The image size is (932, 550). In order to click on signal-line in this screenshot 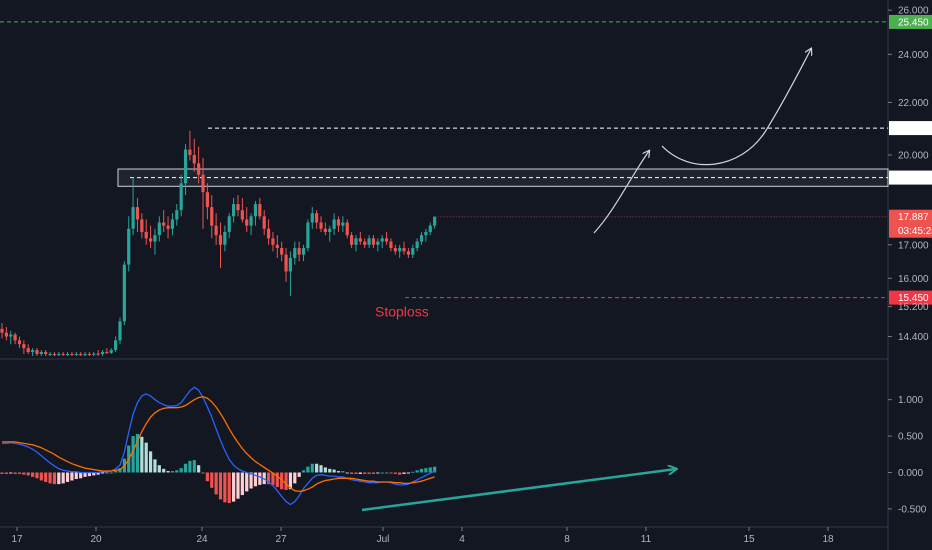, I will do `click(218, 444)`.